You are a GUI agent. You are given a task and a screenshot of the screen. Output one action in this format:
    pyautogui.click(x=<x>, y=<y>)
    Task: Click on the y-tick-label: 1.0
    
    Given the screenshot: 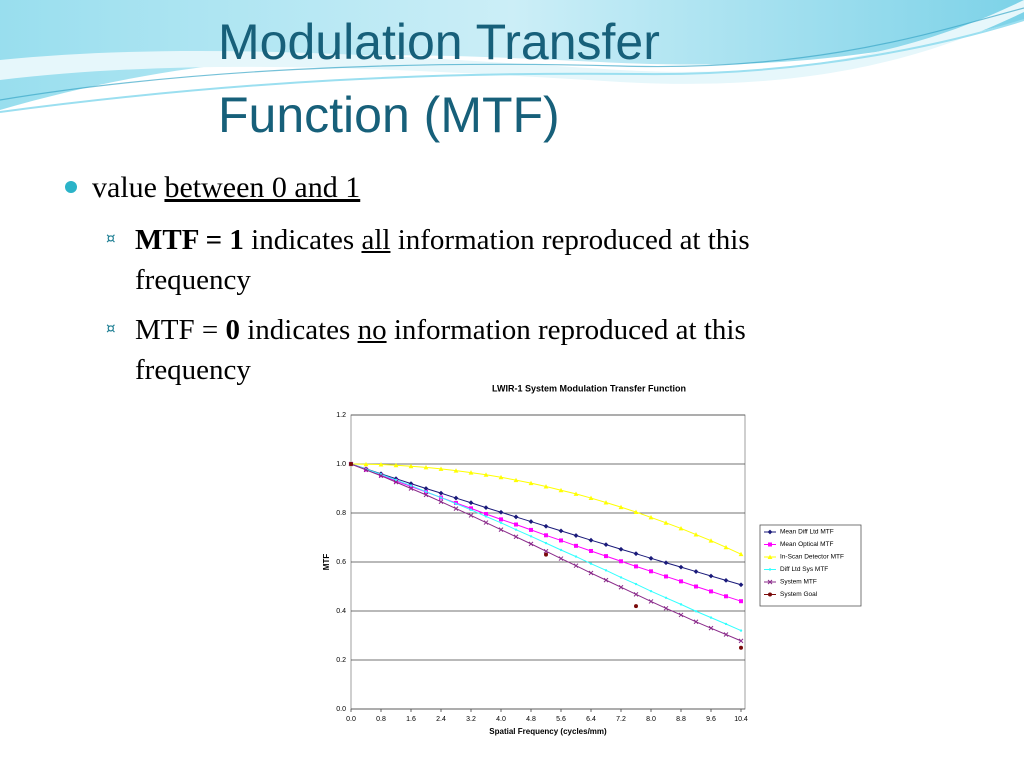 What is the action you would take?
    pyautogui.click(x=341, y=464)
    